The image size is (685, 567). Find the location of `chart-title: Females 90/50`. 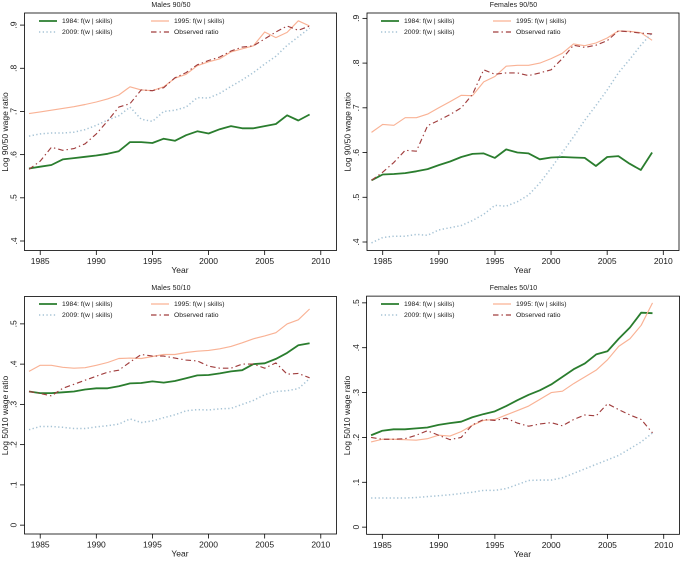

chart-title: Females 90/50 is located at coordinates (513, 5).